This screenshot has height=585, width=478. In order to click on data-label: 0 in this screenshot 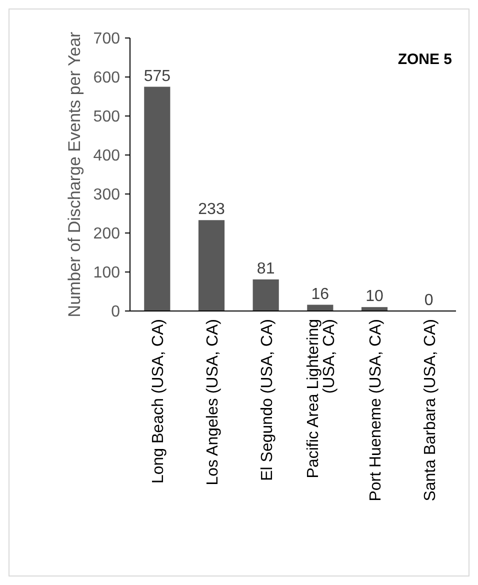, I will do `click(429, 300)`.